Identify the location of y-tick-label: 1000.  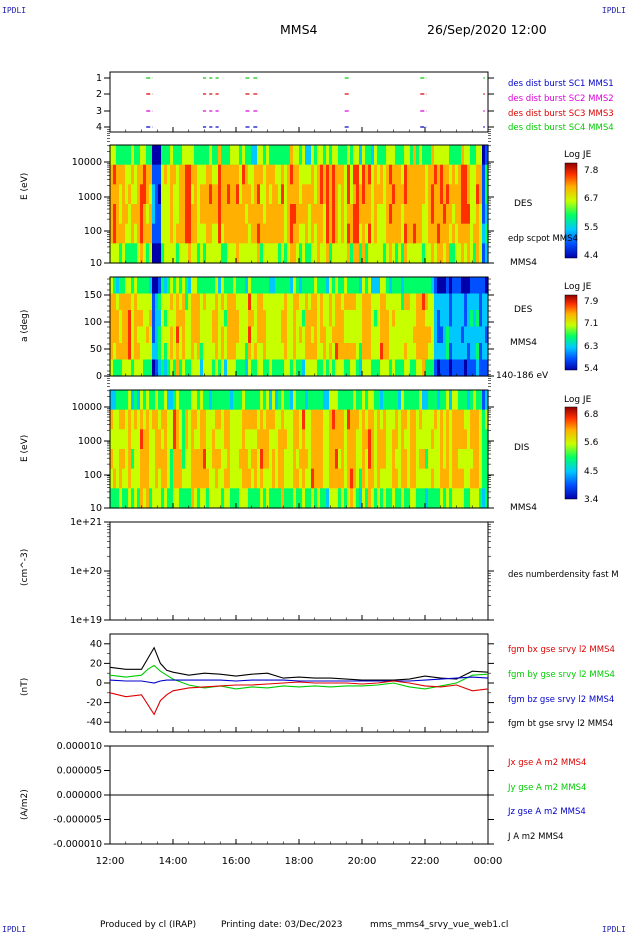
(90, 197).